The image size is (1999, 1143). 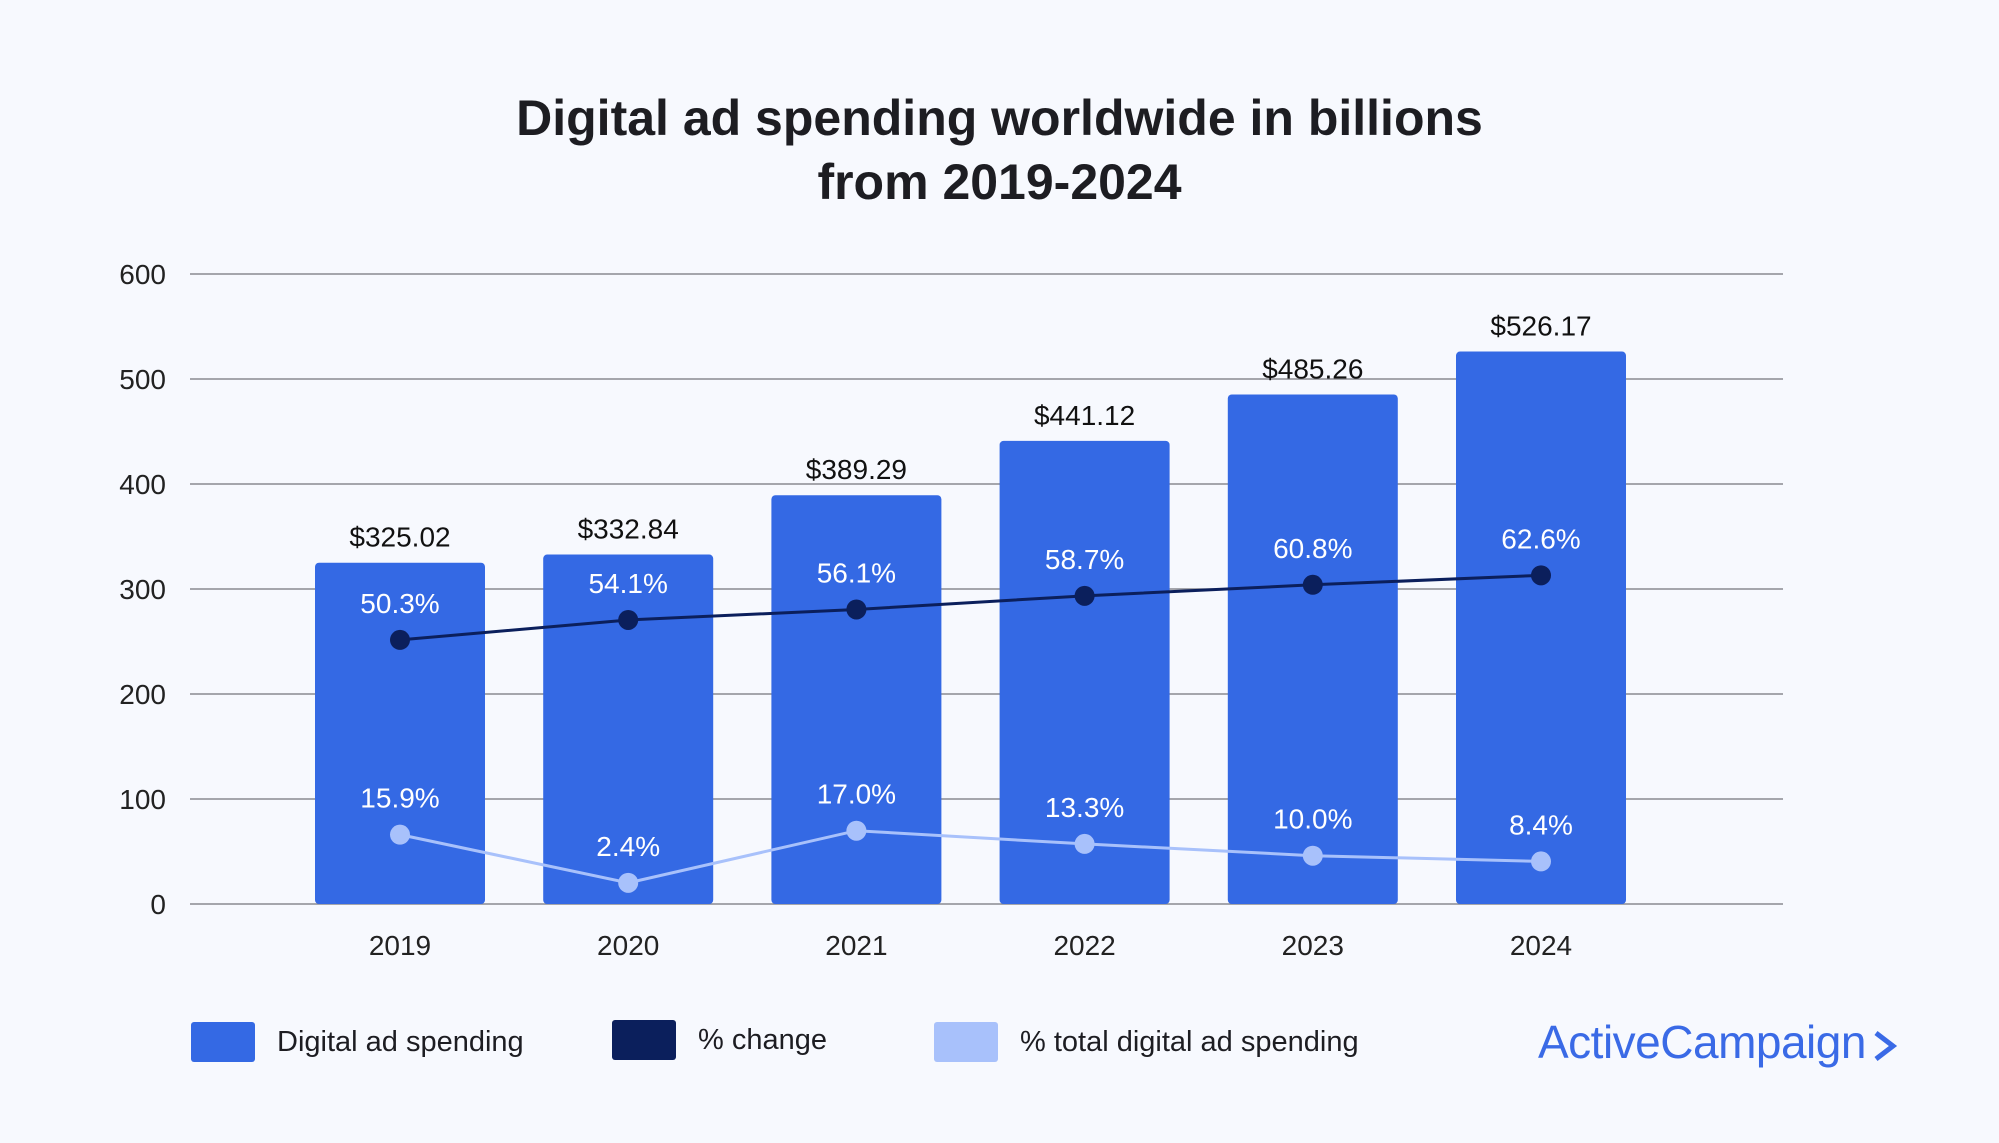 I want to click on bar-2020, so click(x=628, y=729).